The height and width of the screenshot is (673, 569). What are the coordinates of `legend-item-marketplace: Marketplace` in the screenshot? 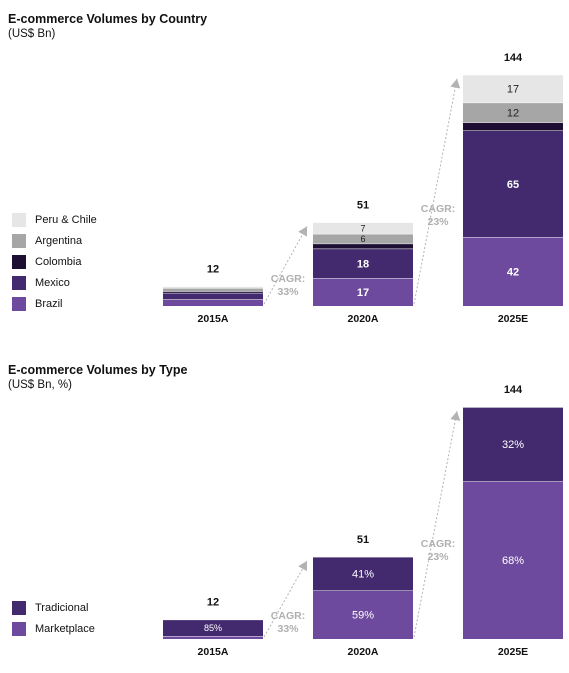 It's located at (53, 629).